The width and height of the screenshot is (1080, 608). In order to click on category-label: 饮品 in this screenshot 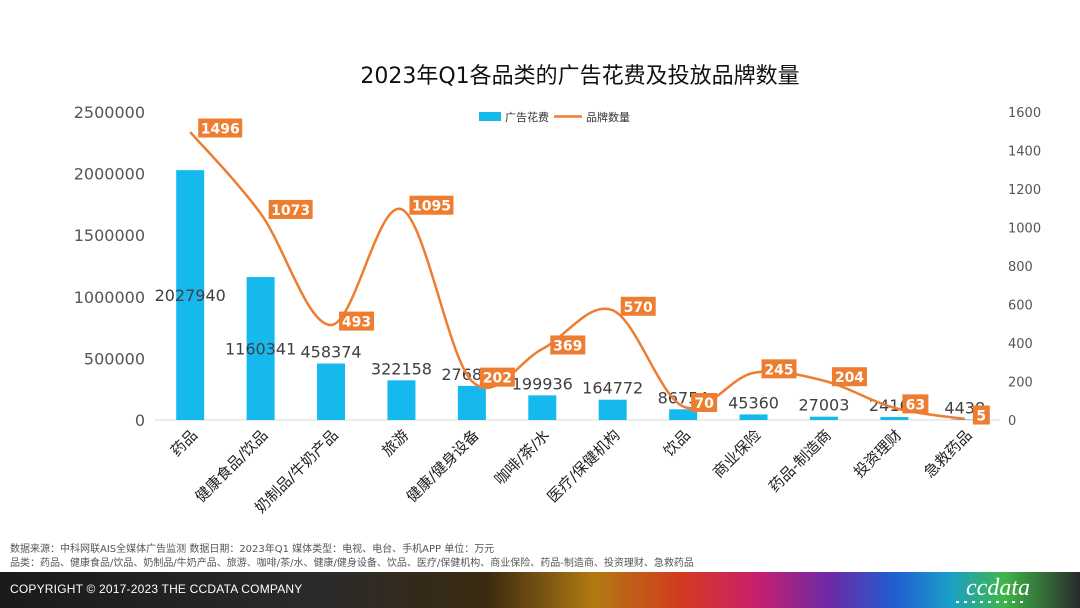, I will do `click(677, 443)`.